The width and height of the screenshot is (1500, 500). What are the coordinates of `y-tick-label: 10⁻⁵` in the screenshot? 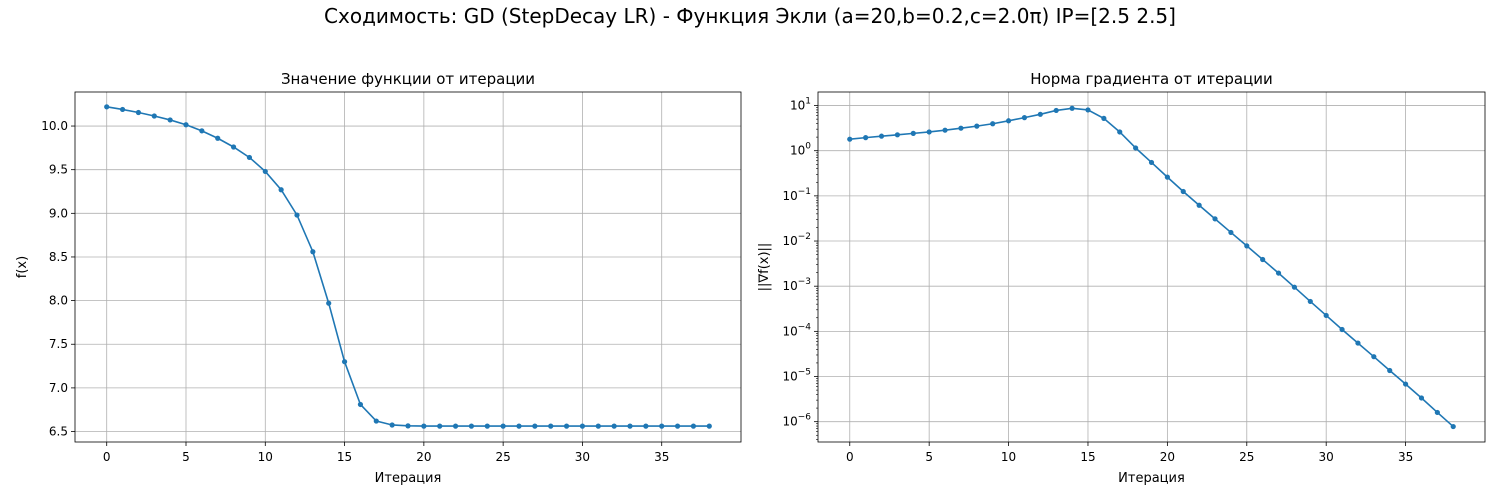 It's located at (796, 376).